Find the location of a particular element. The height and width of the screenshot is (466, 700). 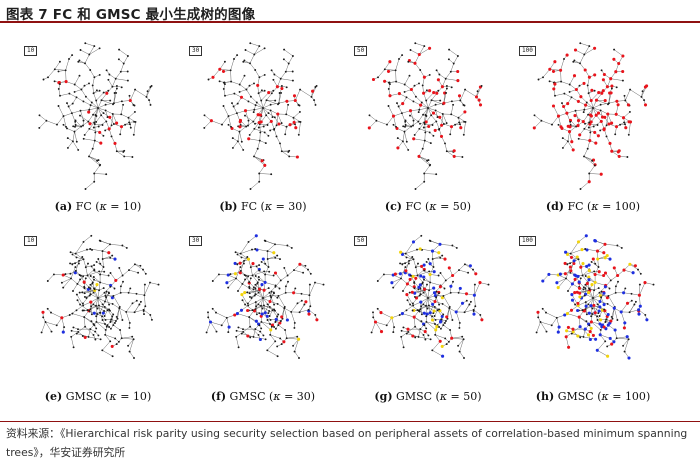

kappa-tag: 30 is located at coordinates (196, 51).